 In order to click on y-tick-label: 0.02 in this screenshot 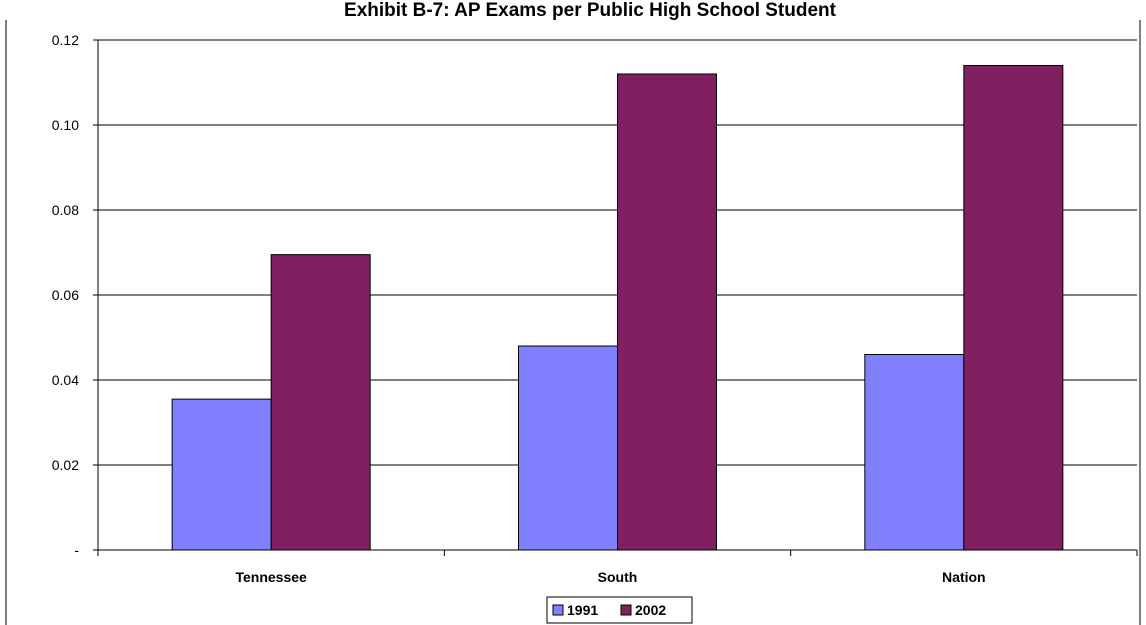, I will do `click(65, 465)`.